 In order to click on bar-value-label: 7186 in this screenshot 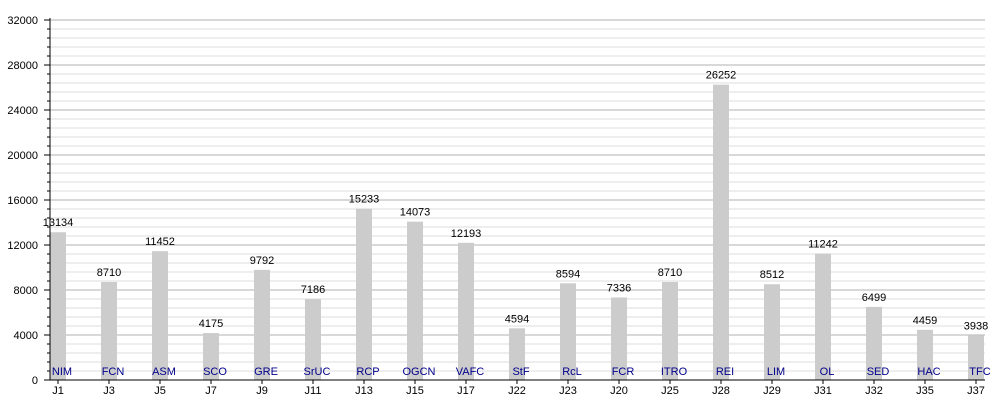, I will do `click(313, 290)`.